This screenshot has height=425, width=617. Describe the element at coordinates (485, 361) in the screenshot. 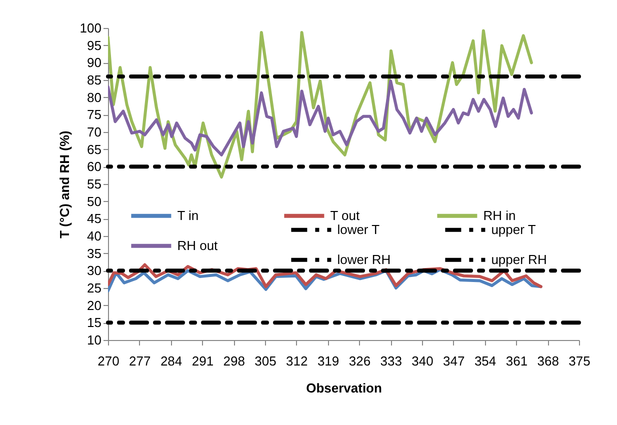

I see `x-tick-label: 354` at that location.